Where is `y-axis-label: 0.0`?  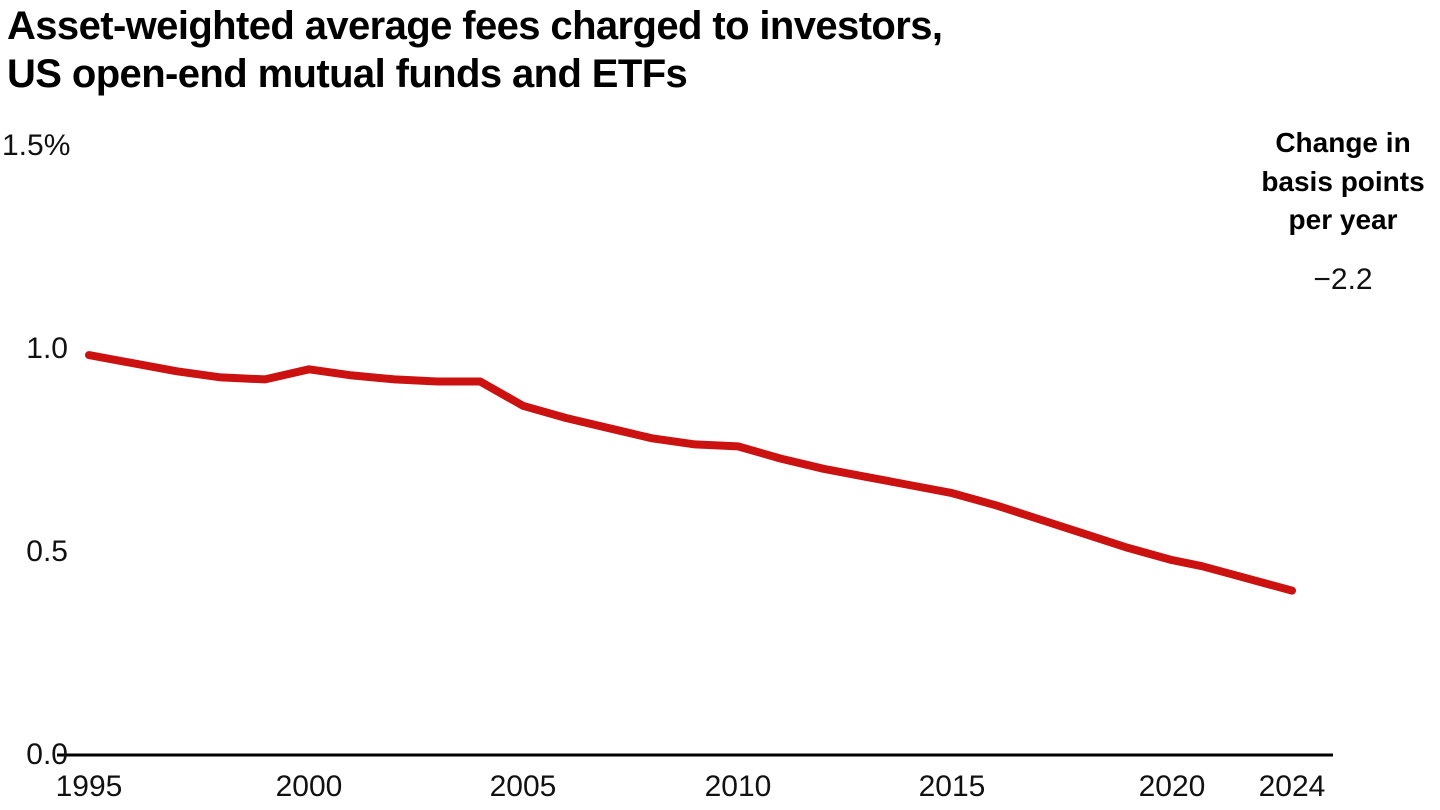 y-axis-label: 0.0 is located at coordinates (47, 754).